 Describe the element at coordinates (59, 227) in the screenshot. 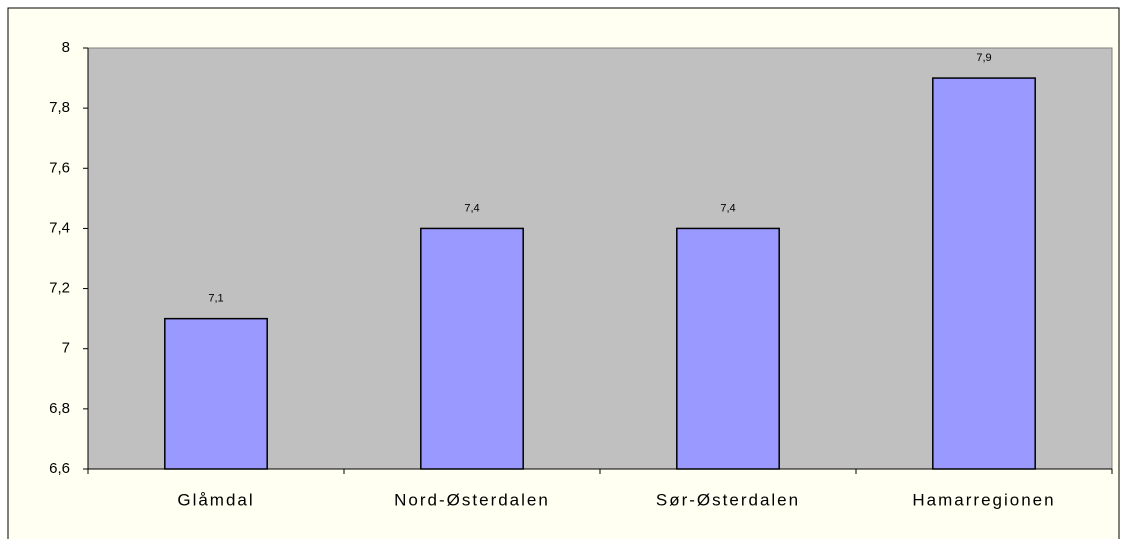

I see `y-tick-label: 7,4` at that location.